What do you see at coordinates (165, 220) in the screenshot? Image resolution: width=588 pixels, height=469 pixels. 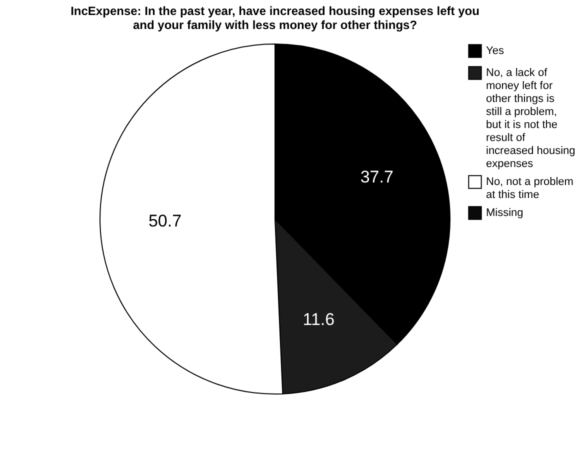 I see `data-label: 50.7` at bounding box center [165, 220].